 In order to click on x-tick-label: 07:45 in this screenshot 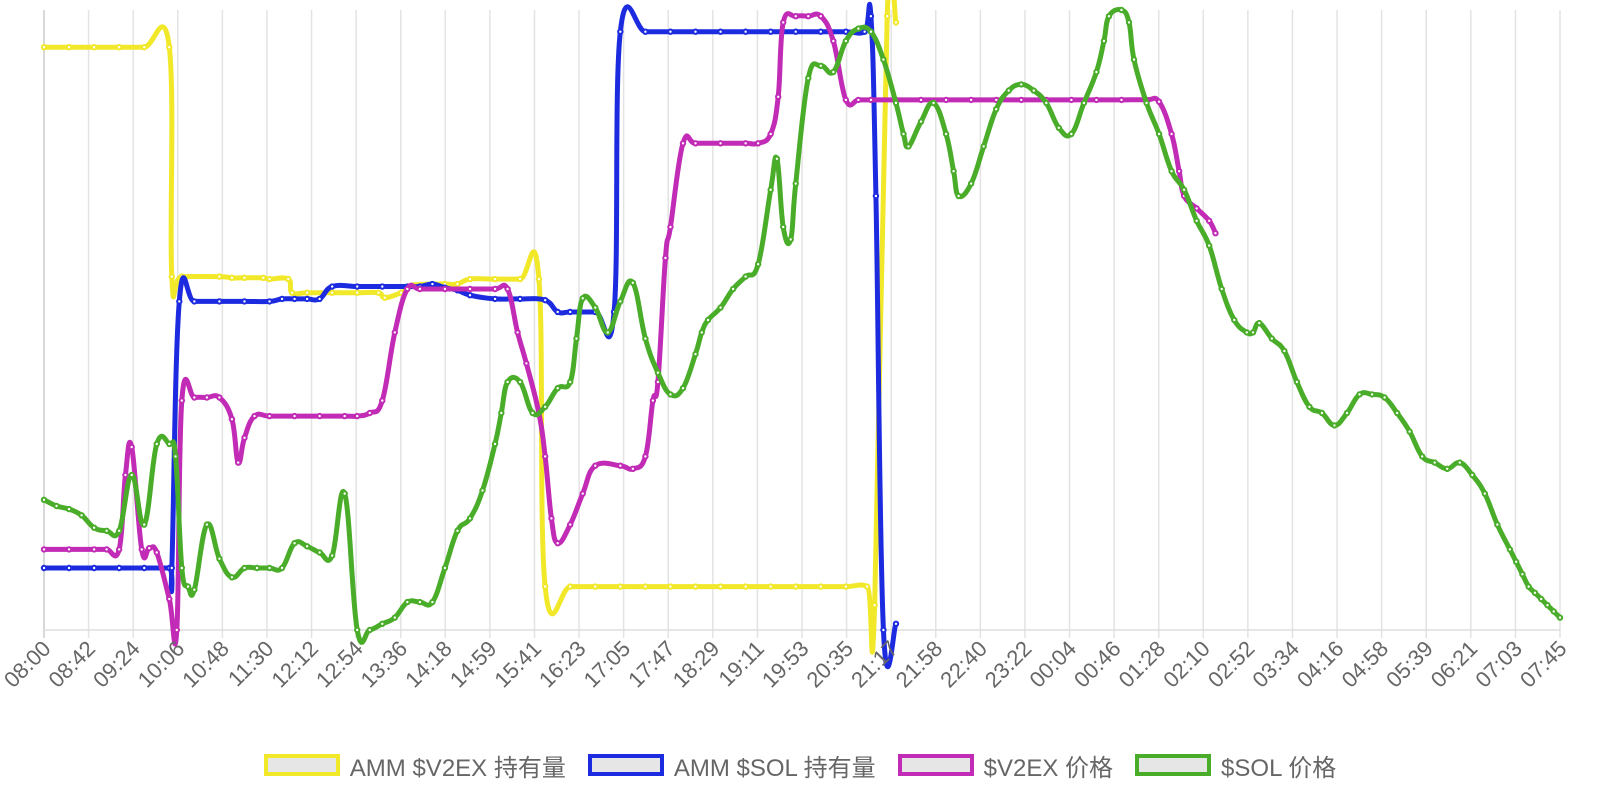, I will do `click(1543, 664)`.